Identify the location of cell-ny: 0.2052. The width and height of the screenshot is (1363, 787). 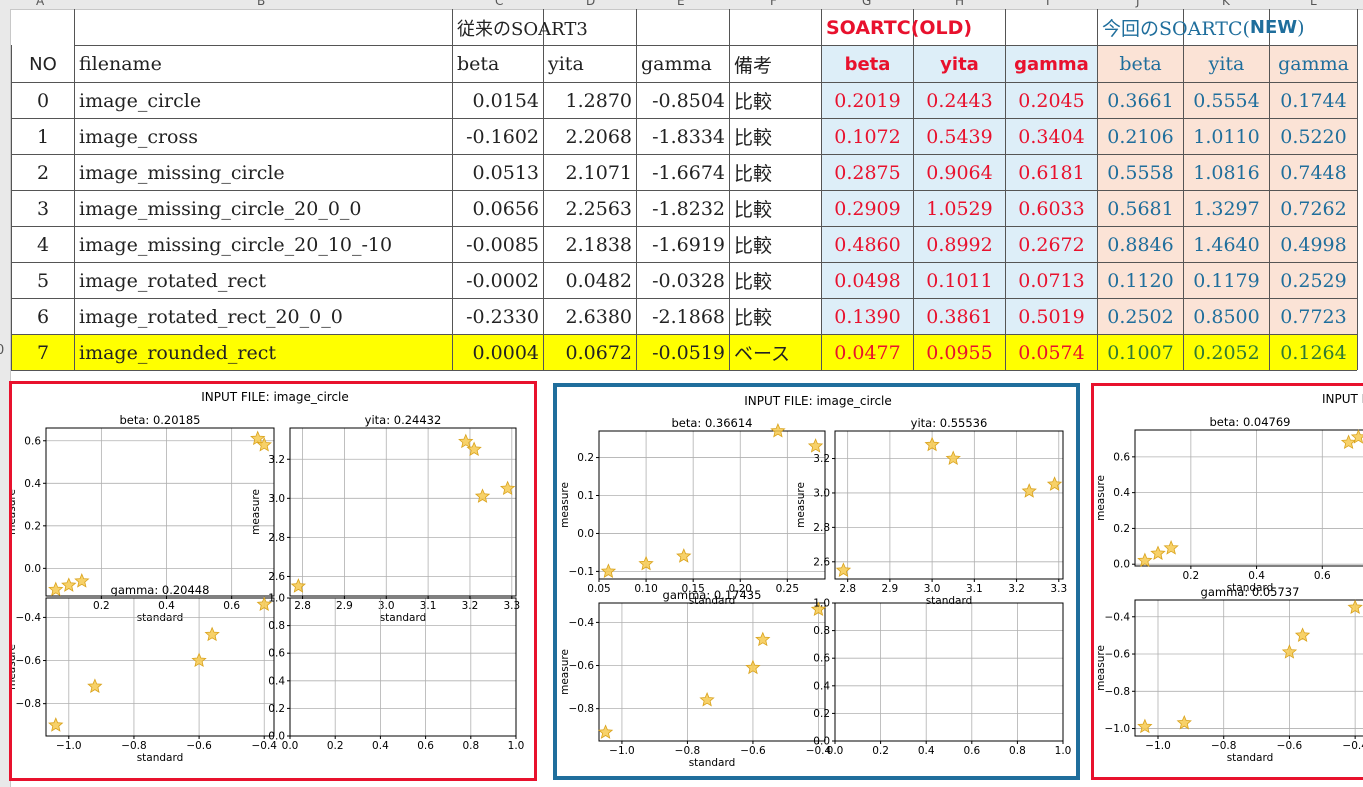
(1226, 352).